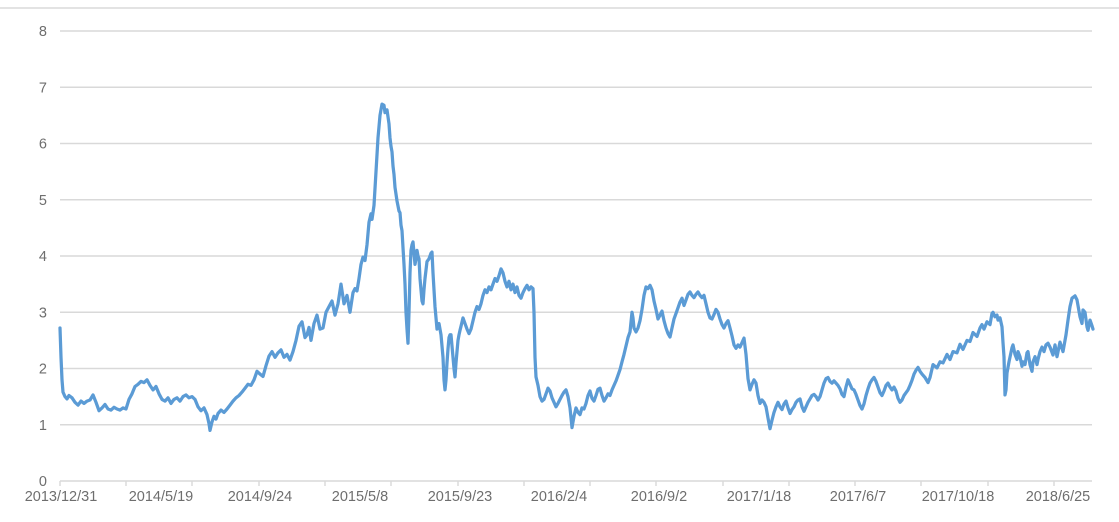 This screenshot has width=1119, height=522. What do you see at coordinates (1058, 497) in the screenshot?
I see `x-axis-label: 2018/6/25` at bounding box center [1058, 497].